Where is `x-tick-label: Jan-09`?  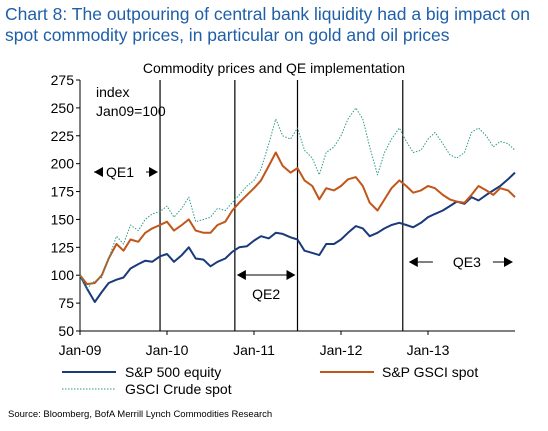 x-tick-label: Jan-09 is located at coordinates (80, 350).